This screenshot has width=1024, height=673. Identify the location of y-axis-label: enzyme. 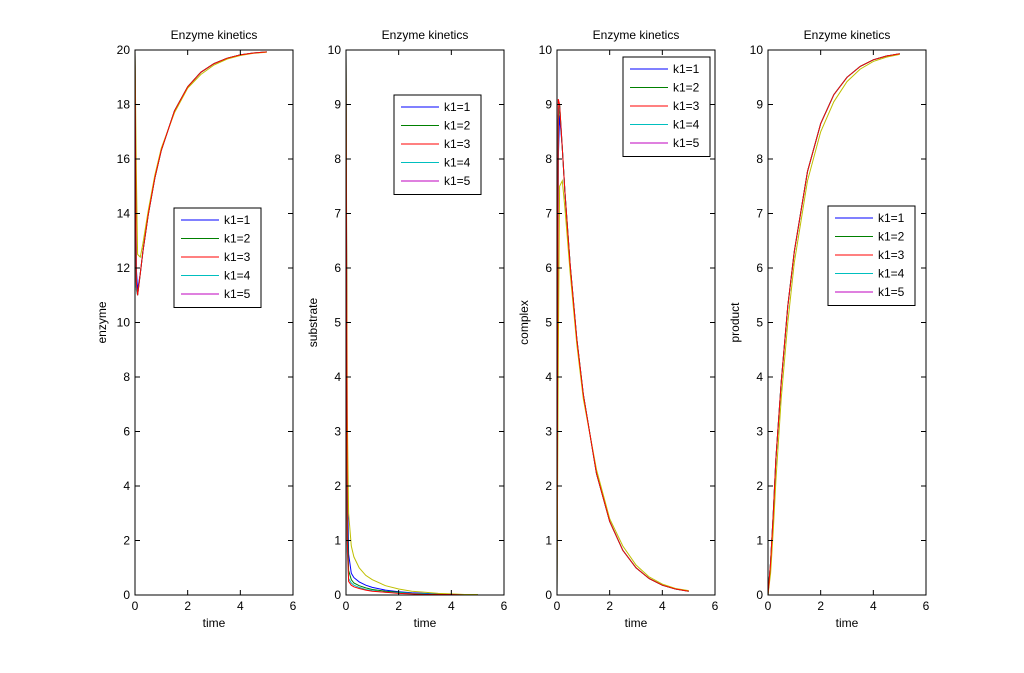
(102, 322).